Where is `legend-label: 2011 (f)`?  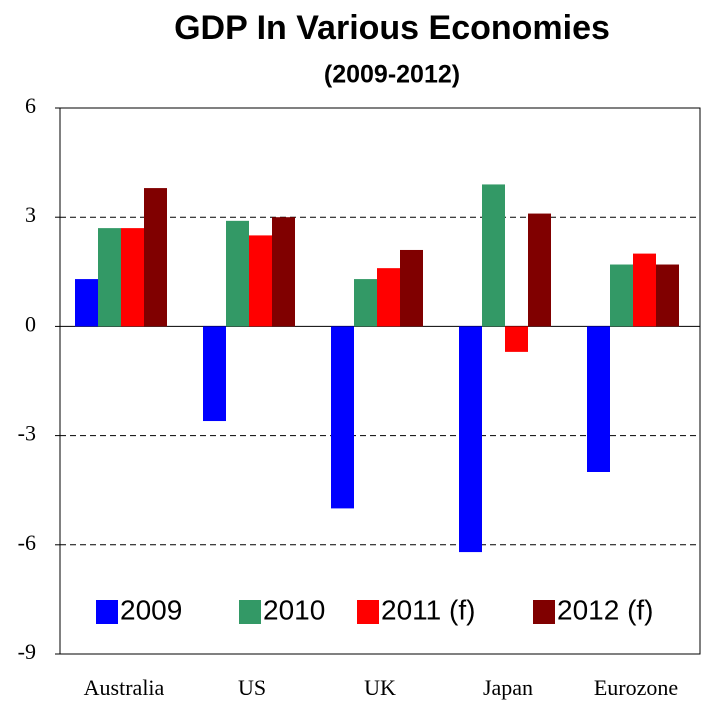 legend-label: 2011 (f) is located at coordinates (428, 609).